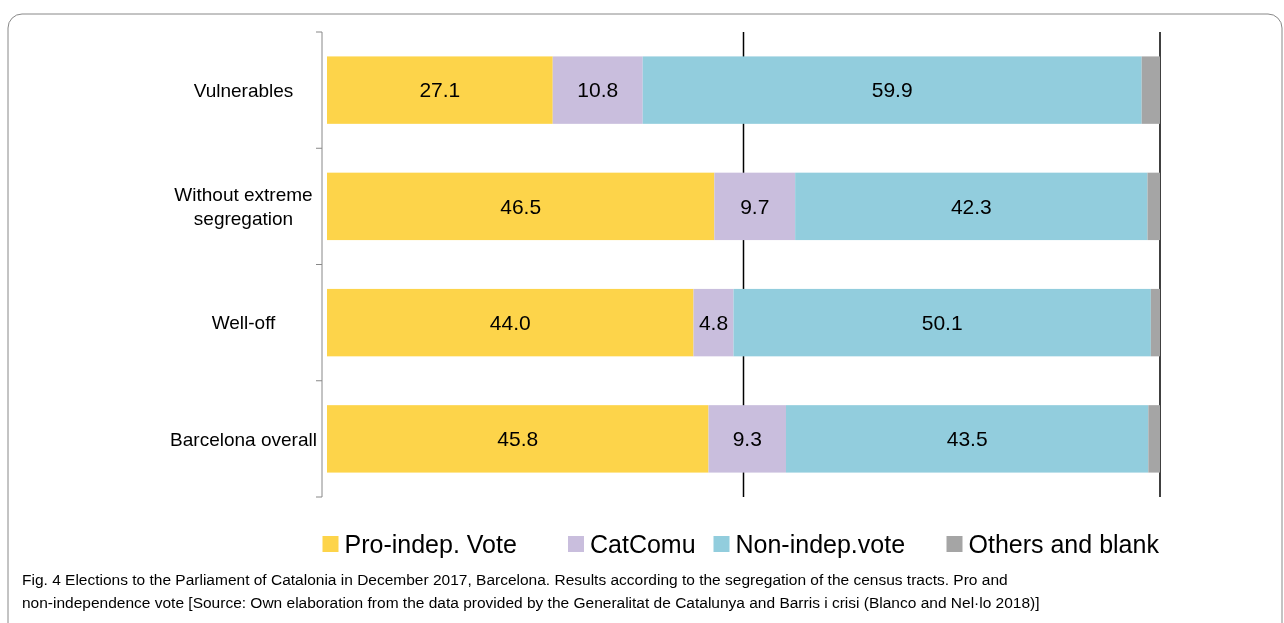 Image resolution: width=1284 pixels, height=623 pixels. Describe the element at coordinates (747, 439) in the screenshot. I see `data-label: 9.3` at that location.